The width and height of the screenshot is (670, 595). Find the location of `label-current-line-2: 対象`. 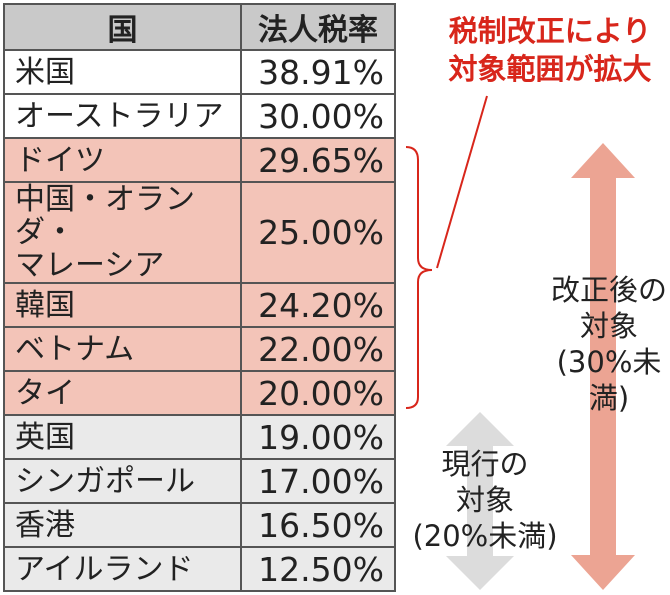

label-current-line-2: 対象 is located at coordinates (484, 500).